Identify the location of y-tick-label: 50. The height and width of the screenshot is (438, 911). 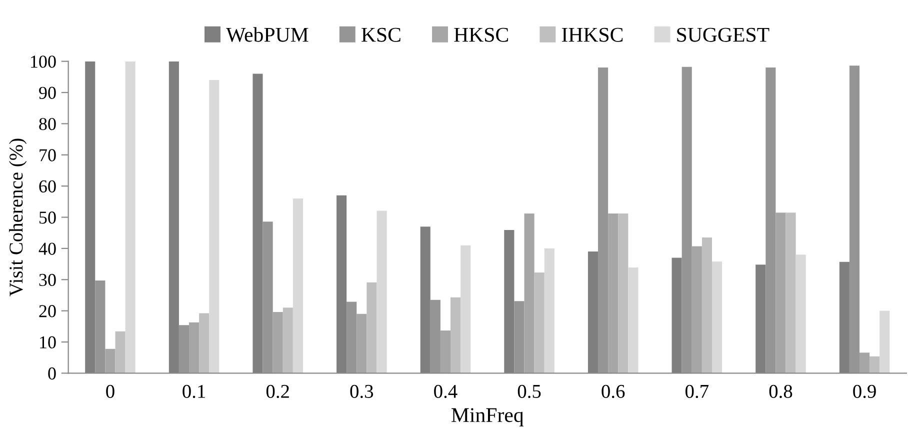
(48, 218).